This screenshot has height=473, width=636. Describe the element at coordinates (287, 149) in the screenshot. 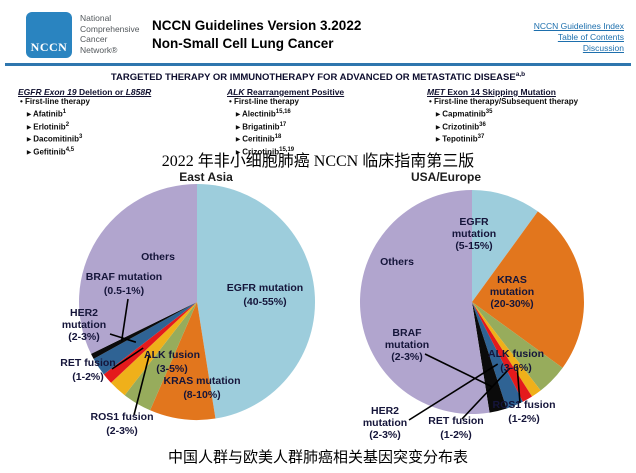

I see `drug-footnote: 15,19` at that location.